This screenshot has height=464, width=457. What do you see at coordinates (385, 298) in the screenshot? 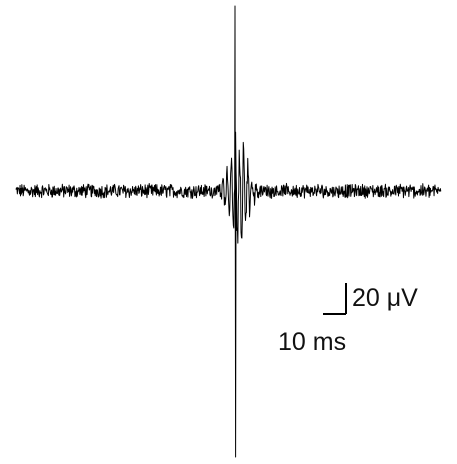
I see `scale-bar-vertical-label: 20 μV` at bounding box center [385, 298].